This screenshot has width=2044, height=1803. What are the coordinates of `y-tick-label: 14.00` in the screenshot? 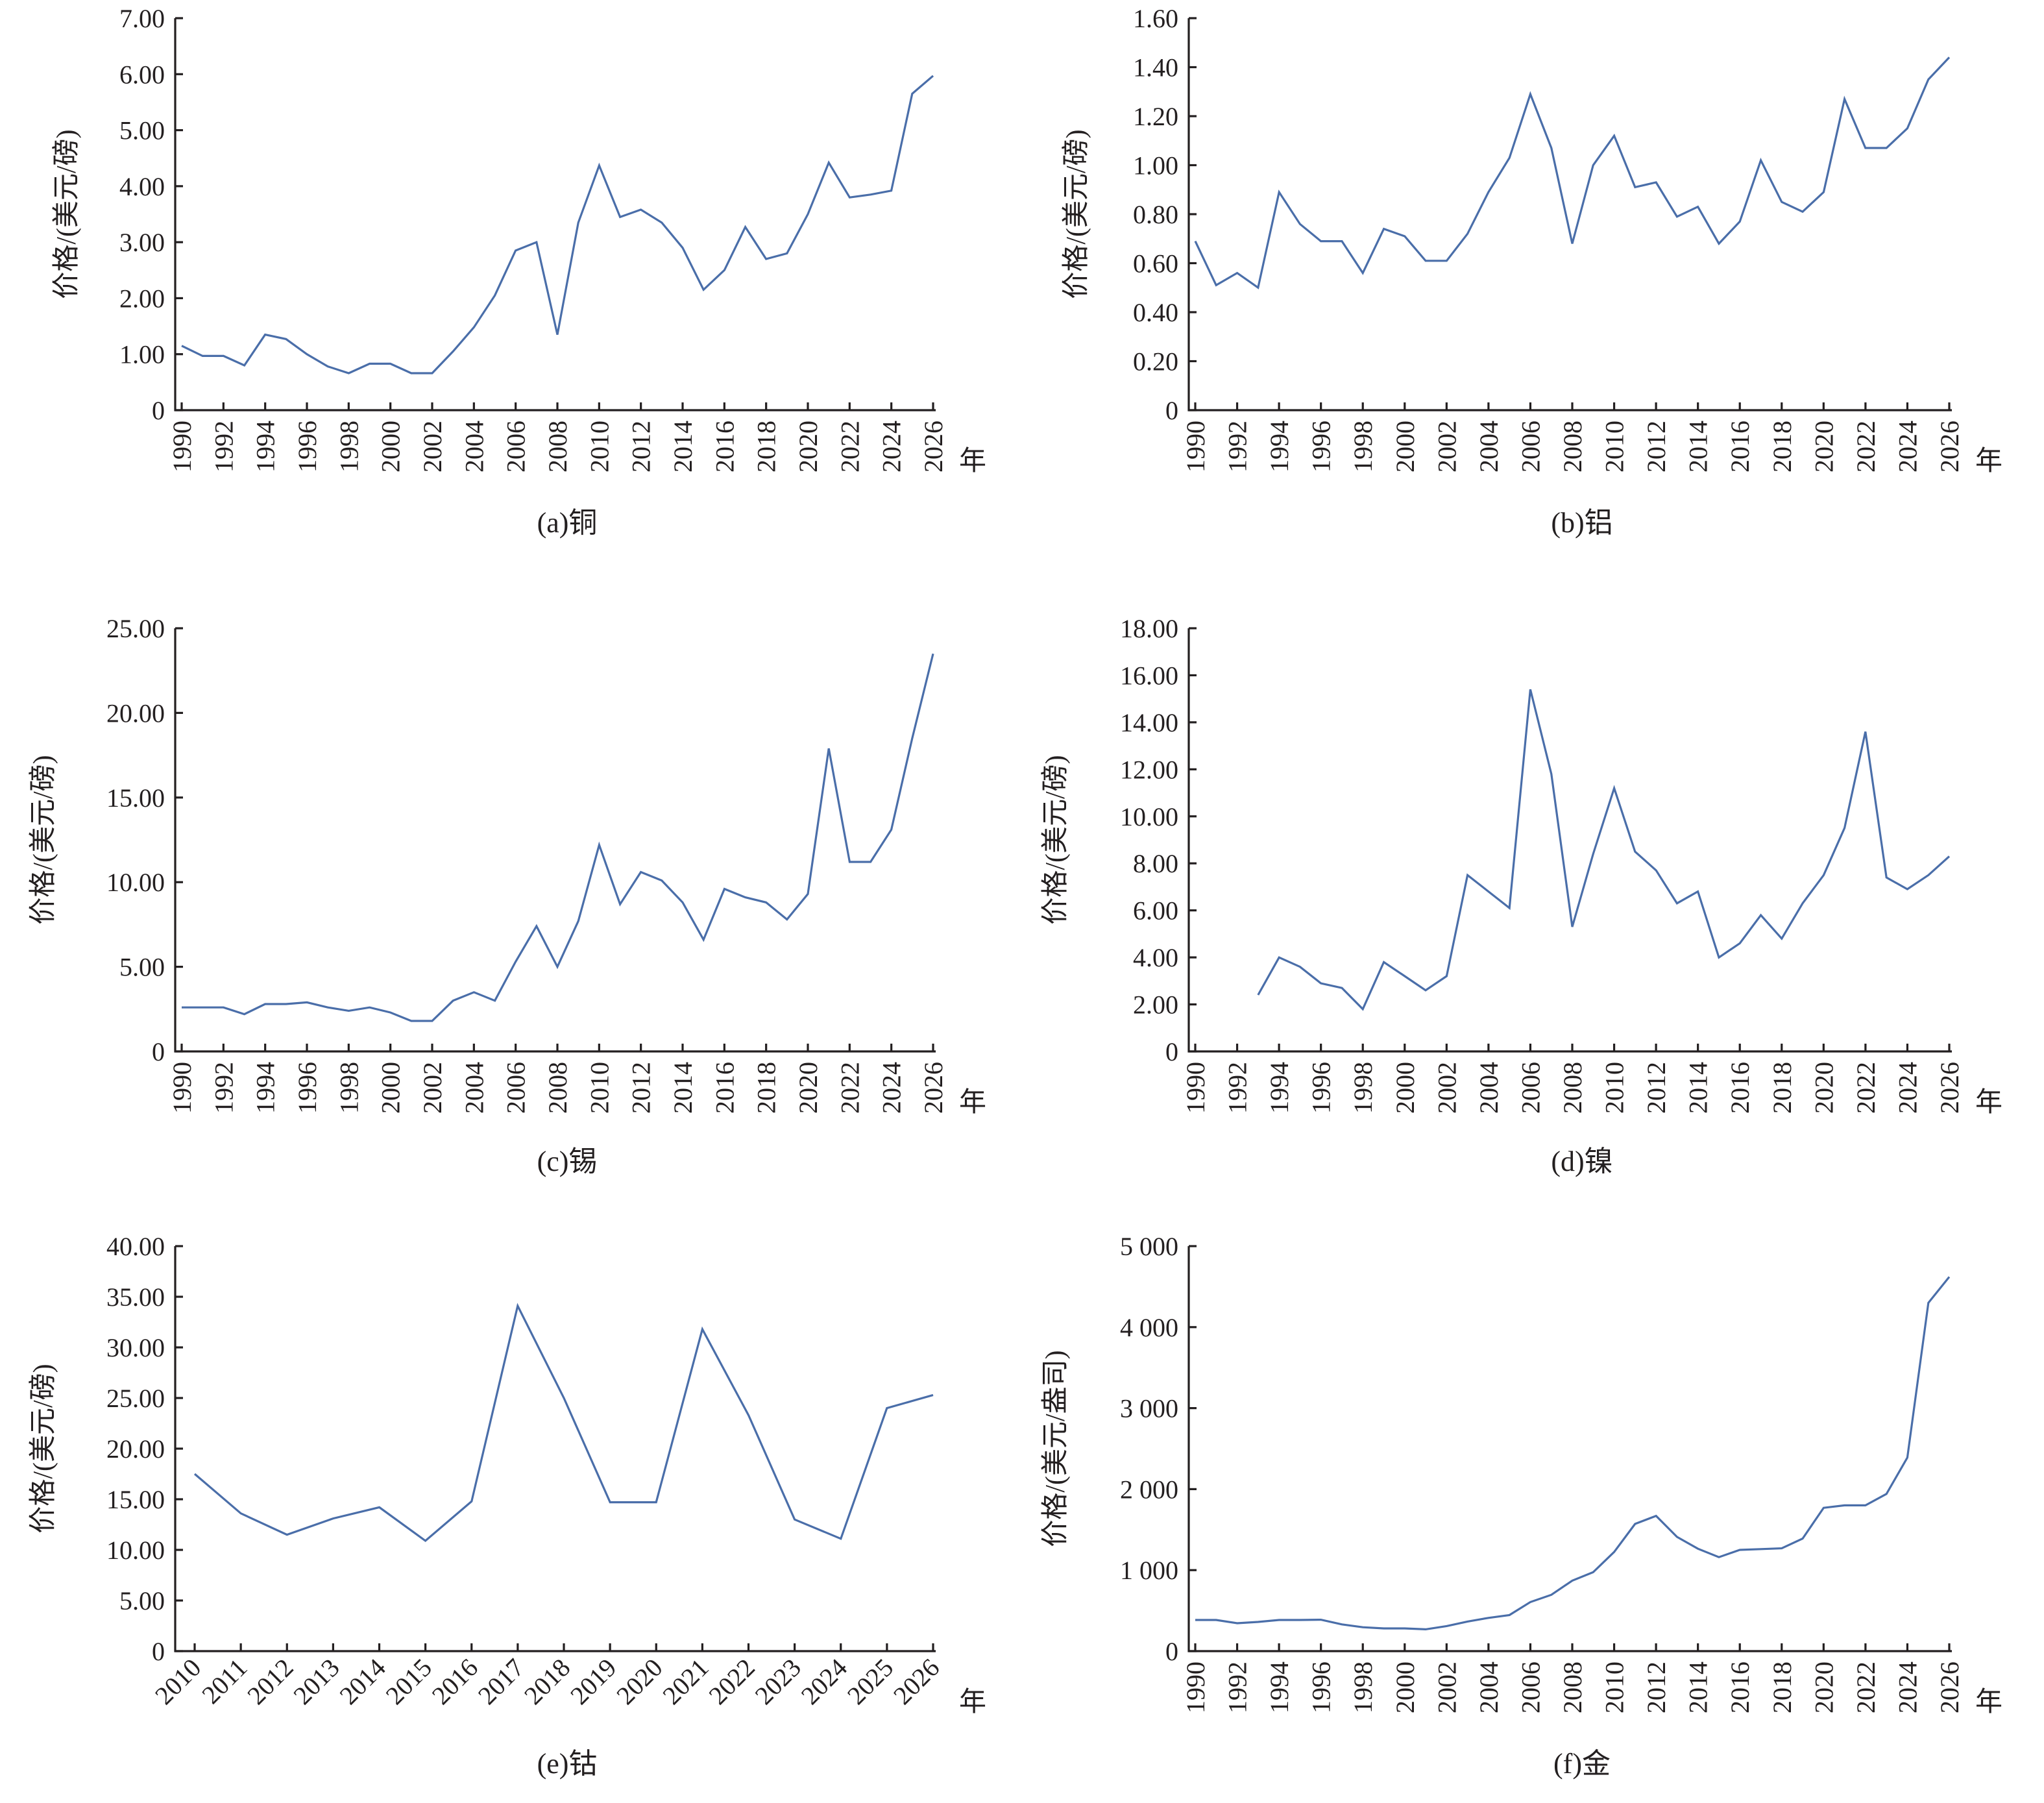 It's located at (1149, 722).